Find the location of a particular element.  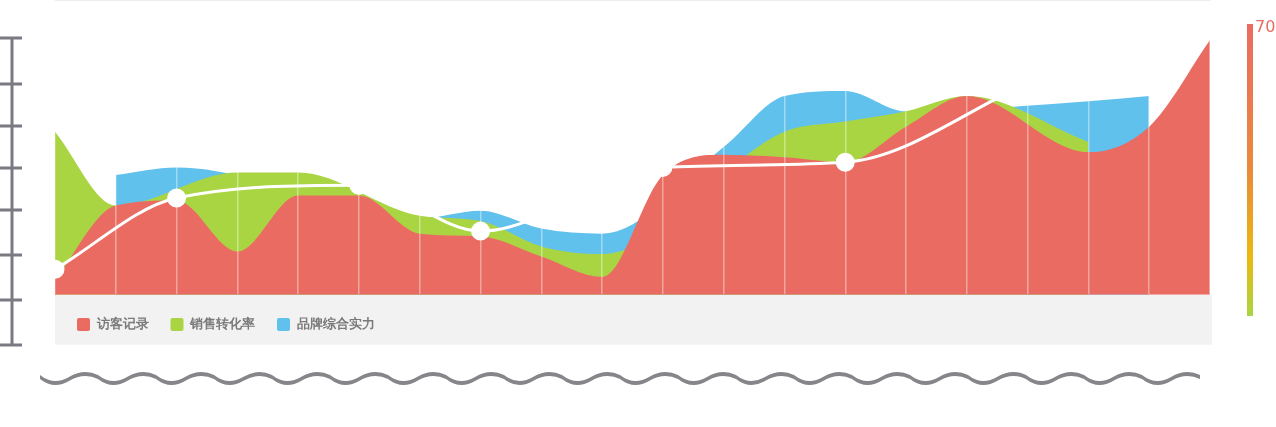

legend-label: 销售转化率 is located at coordinates (222, 323).